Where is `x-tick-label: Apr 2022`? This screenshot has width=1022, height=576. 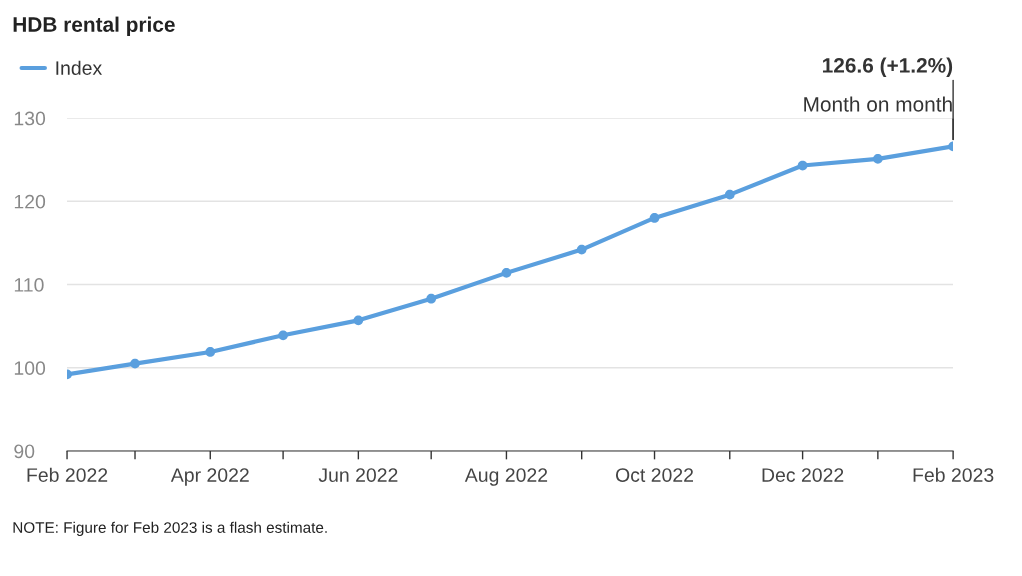 x-tick-label: Apr 2022 is located at coordinates (209, 477).